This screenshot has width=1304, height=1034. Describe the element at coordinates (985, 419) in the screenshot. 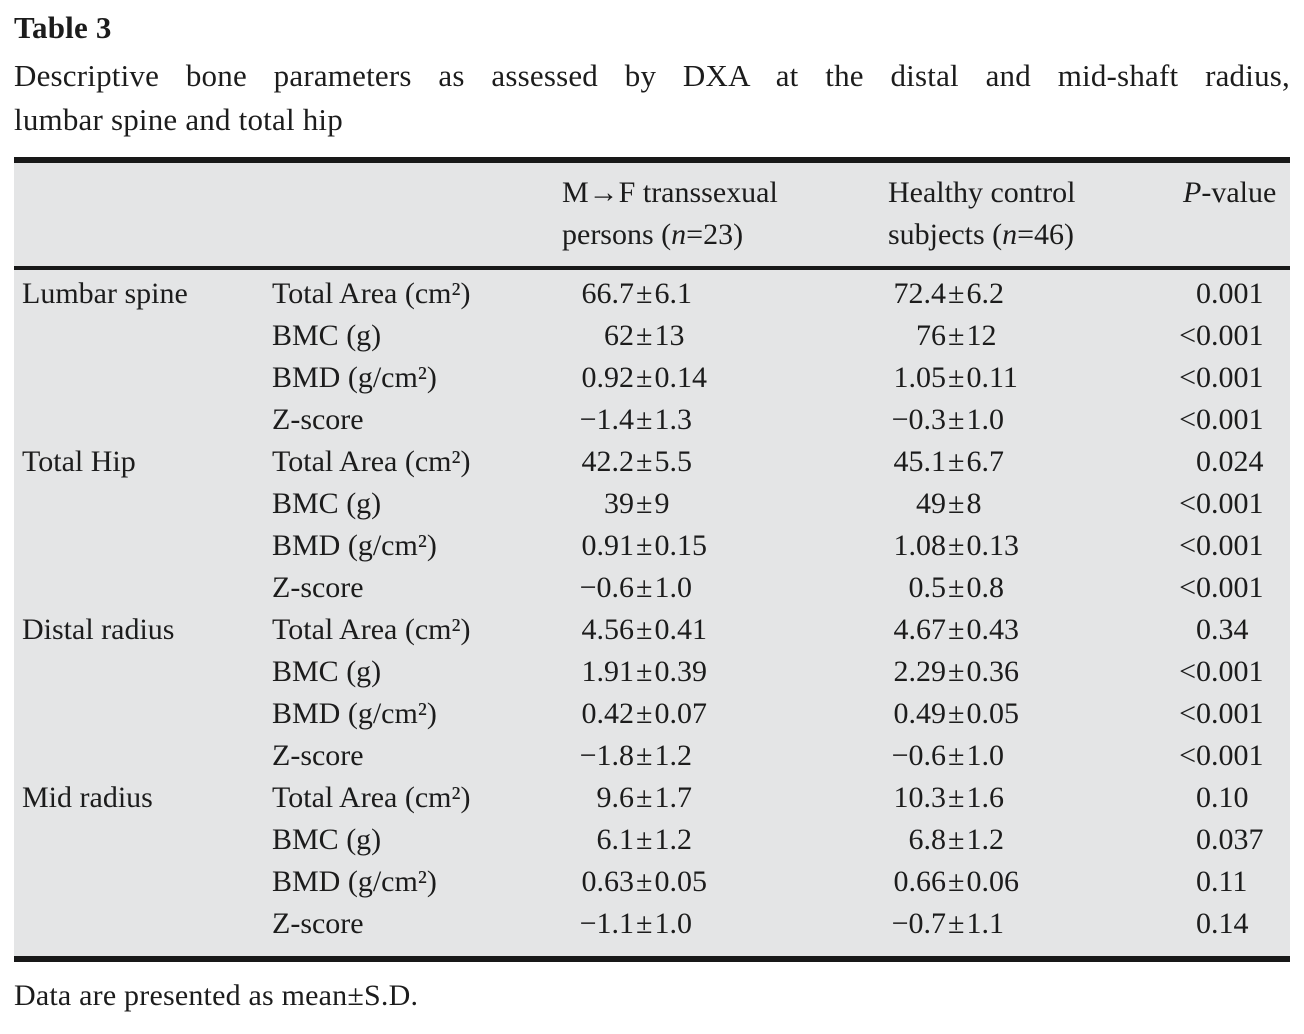

I see `sd-value: 1.0` at that location.